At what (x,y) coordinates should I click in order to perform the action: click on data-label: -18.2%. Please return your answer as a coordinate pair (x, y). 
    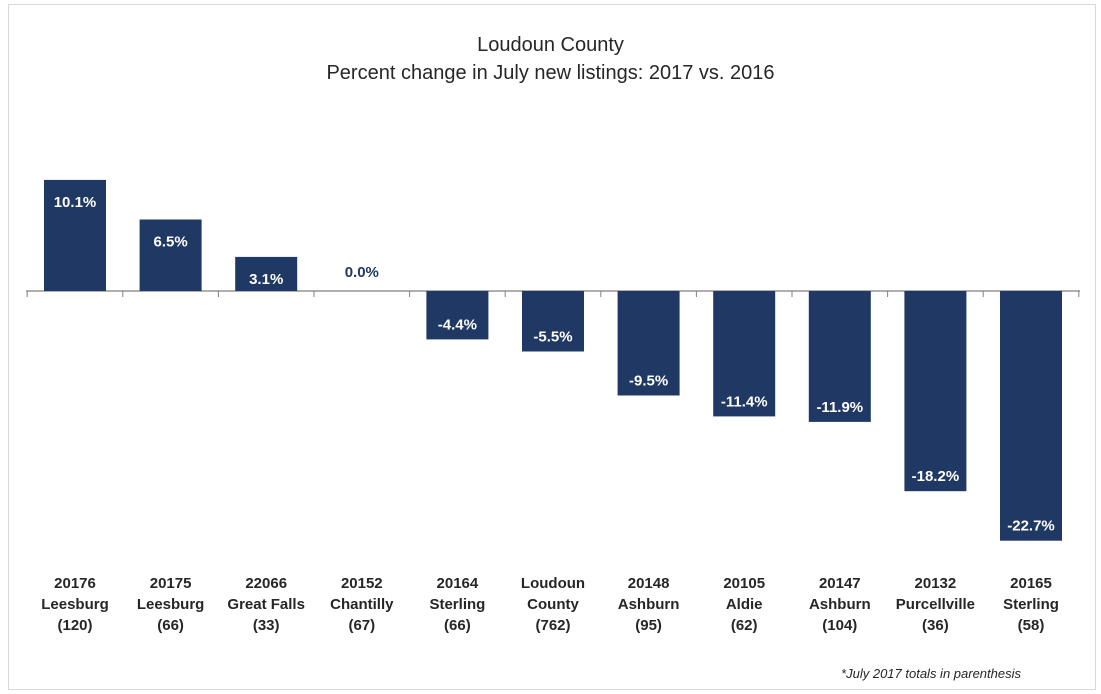
    Looking at the image, I should click on (936, 476).